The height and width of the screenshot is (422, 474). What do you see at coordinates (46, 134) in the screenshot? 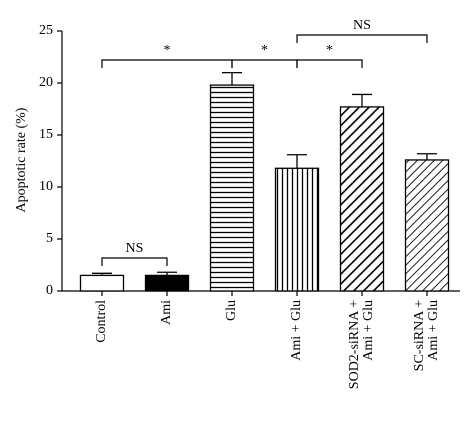
I see `y-tick-label: 15` at bounding box center [46, 134].